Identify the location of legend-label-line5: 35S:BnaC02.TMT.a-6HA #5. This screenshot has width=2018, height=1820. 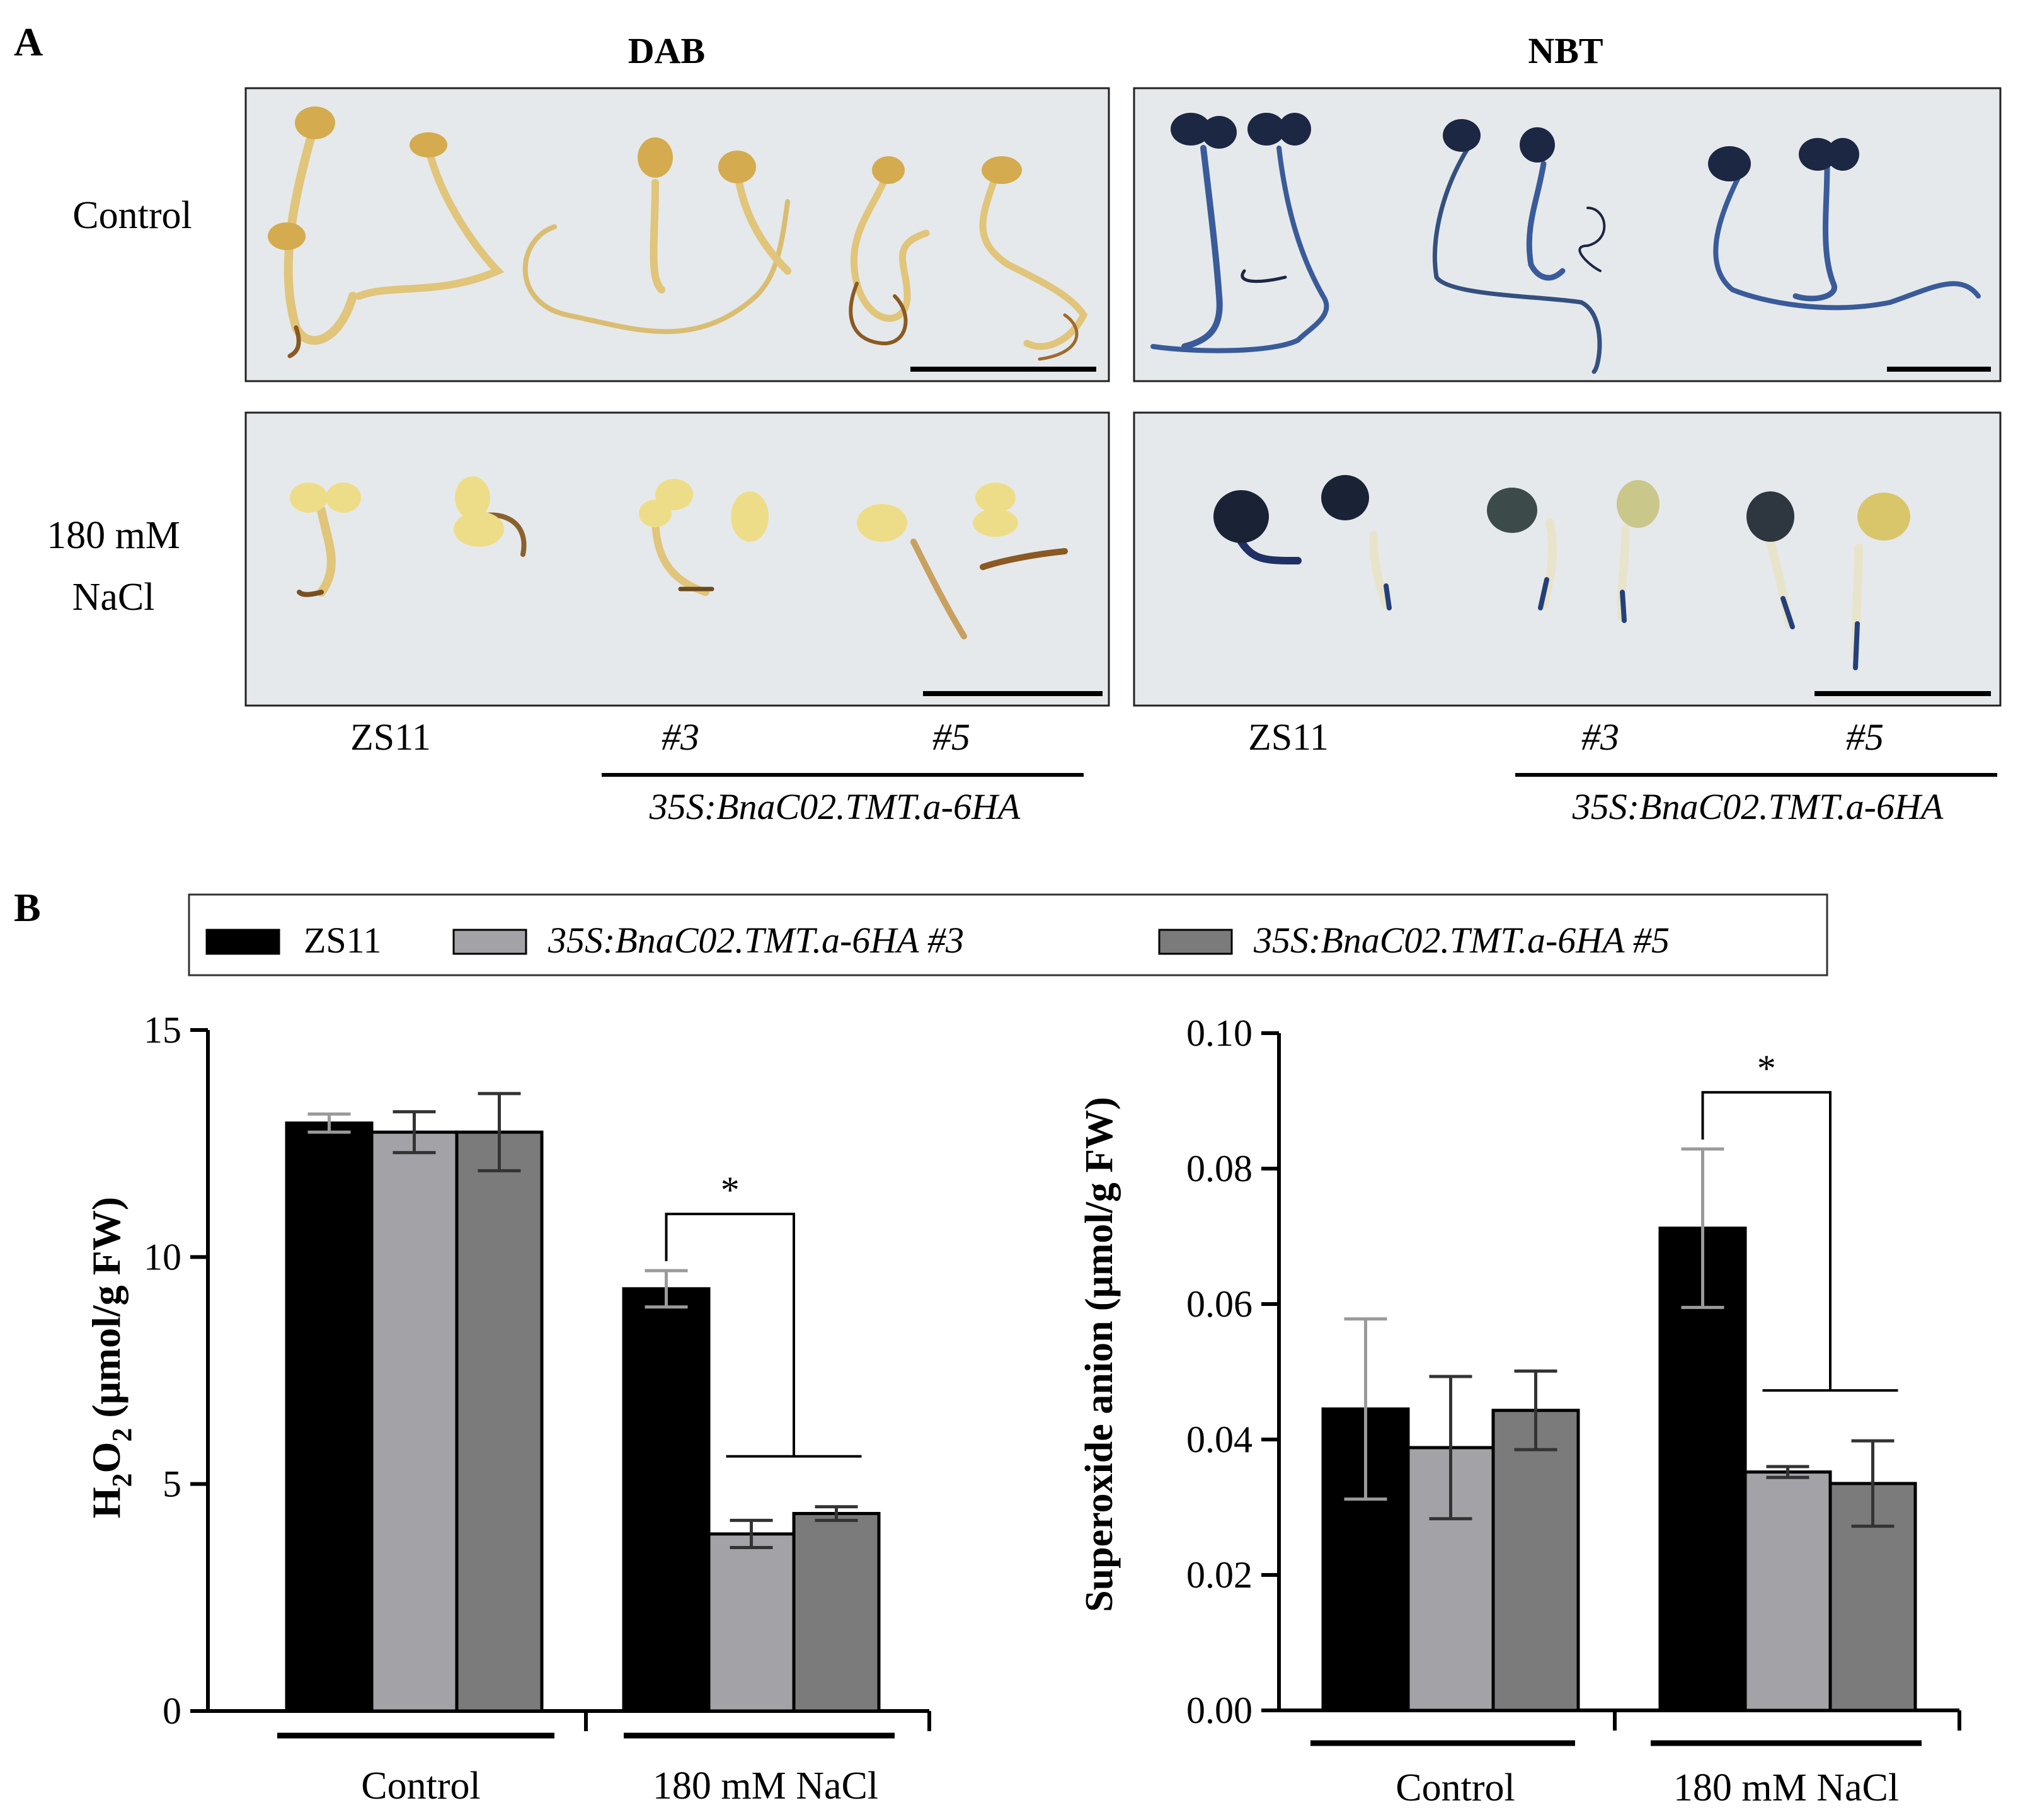
(1461, 940).